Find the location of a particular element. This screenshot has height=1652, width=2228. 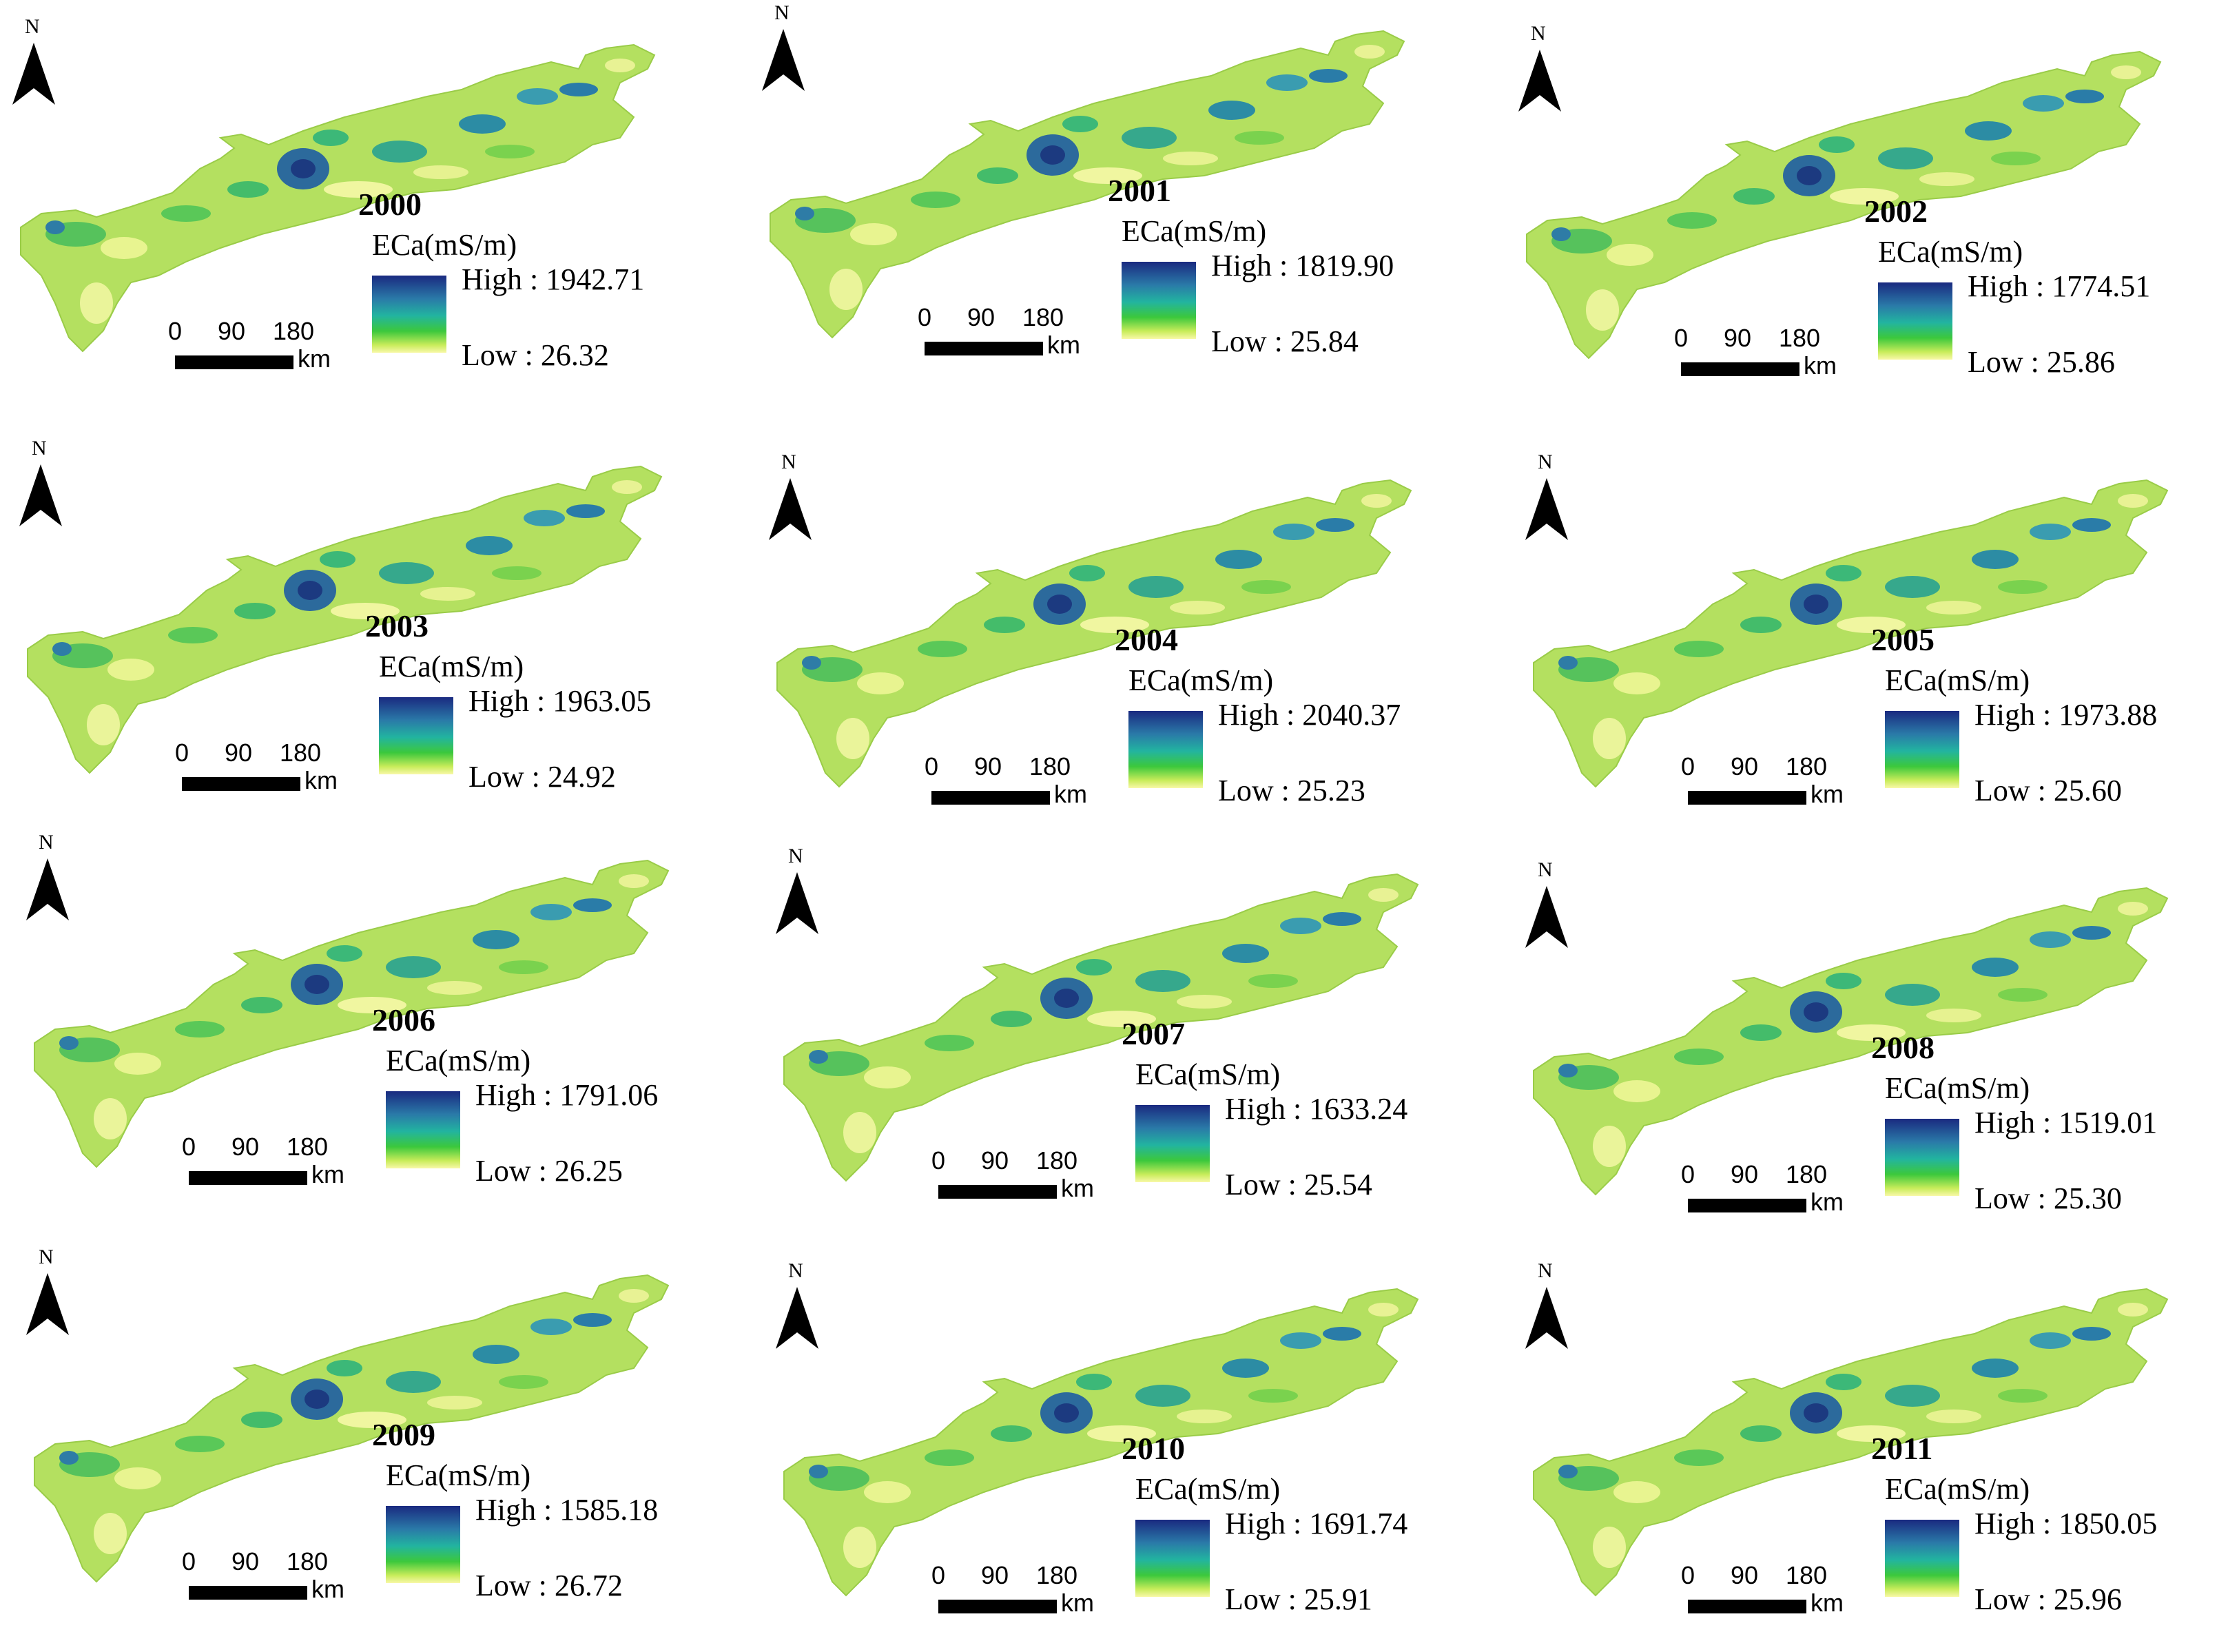

legend-low: Low : 25.60 is located at coordinates (2048, 790).